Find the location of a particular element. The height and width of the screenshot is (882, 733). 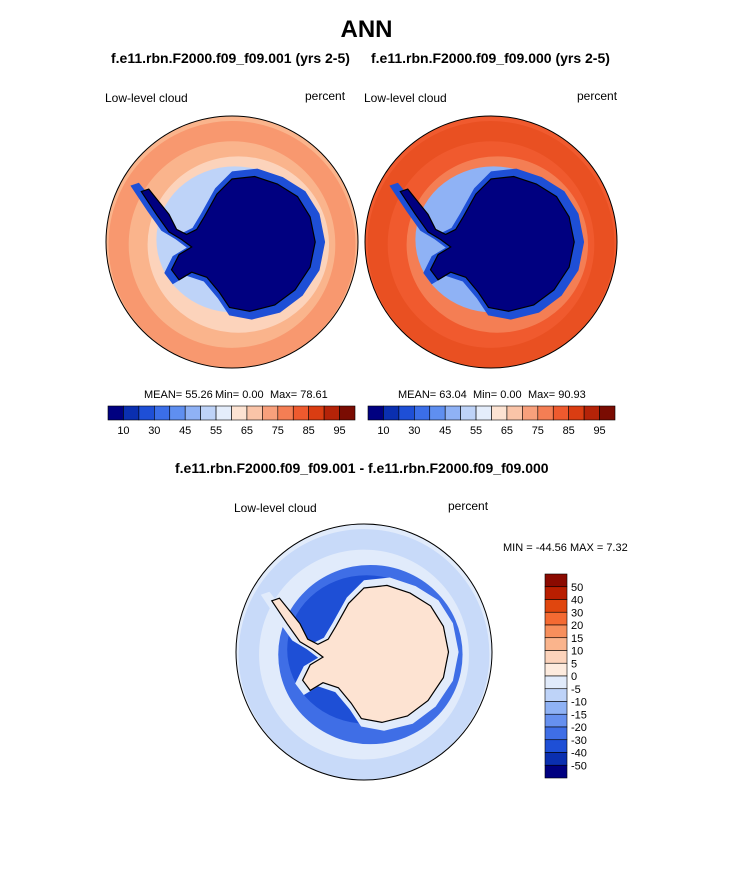

diff-colorbar-tick-label: -50 is located at coordinates (579, 766).